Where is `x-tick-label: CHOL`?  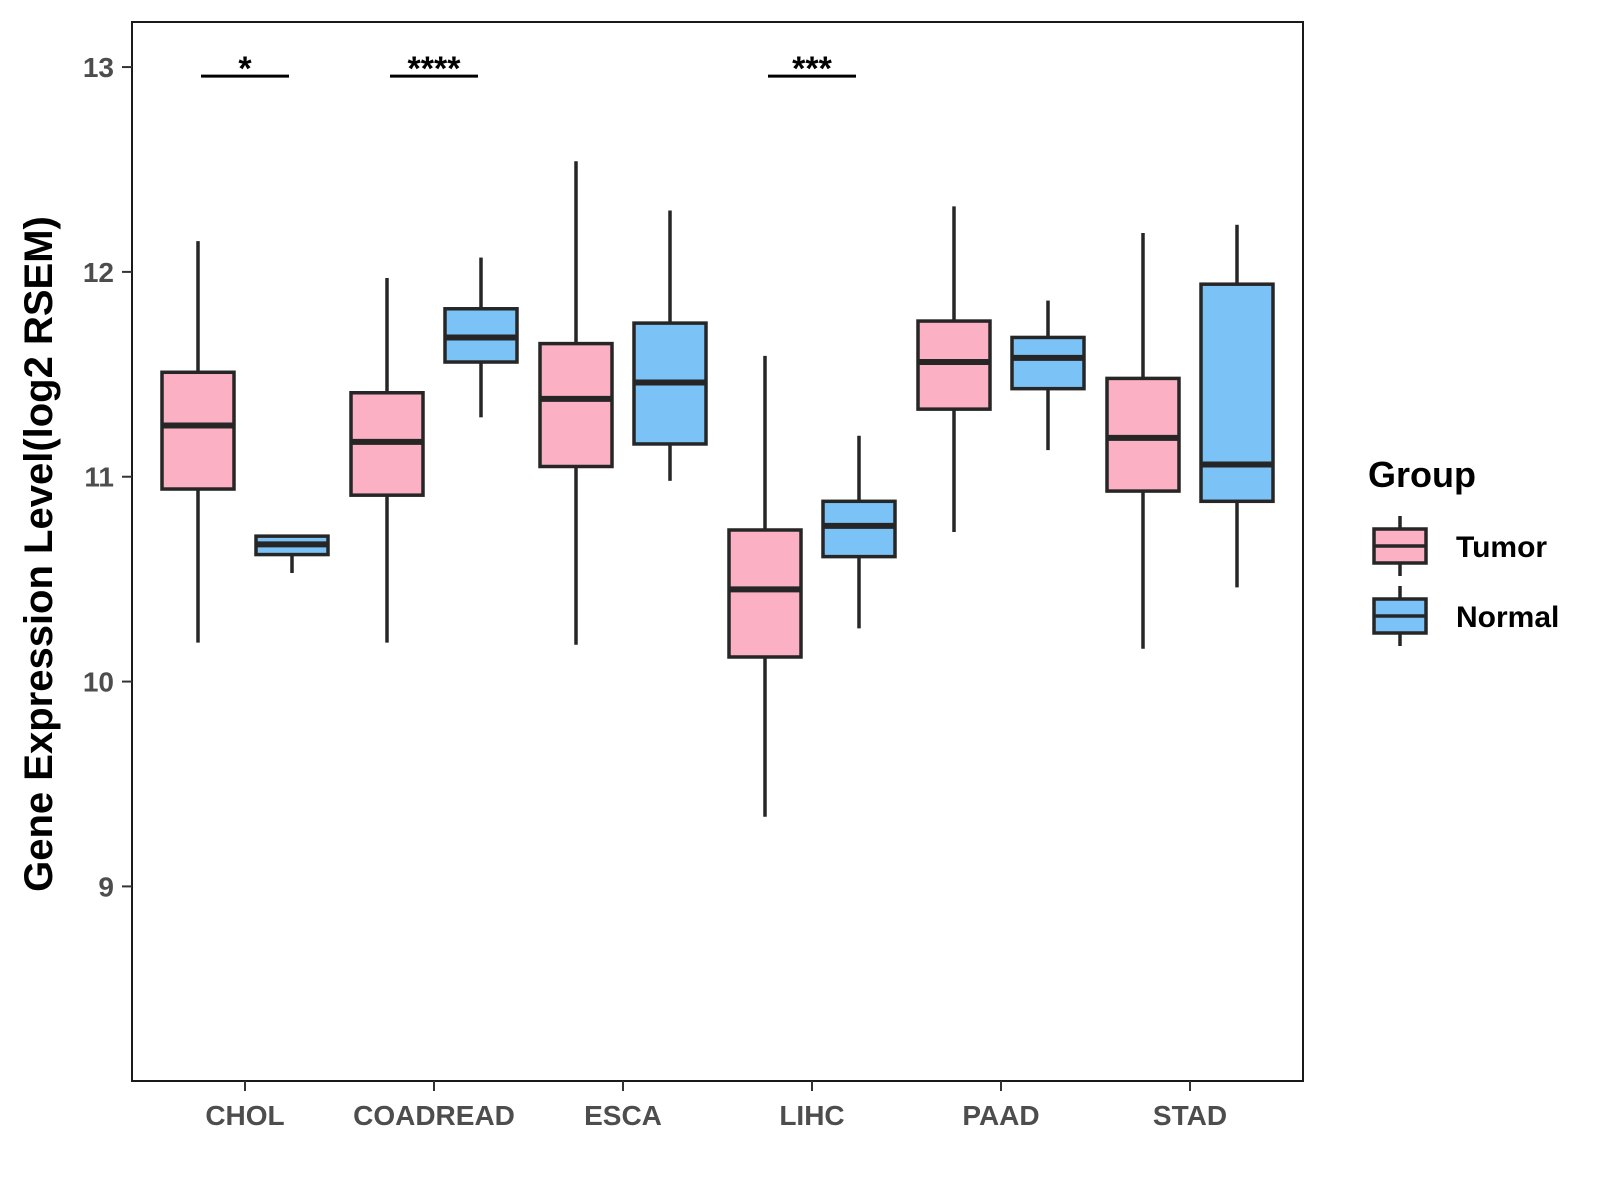 x-tick-label: CHOL is located at coordinates (244, 1115).